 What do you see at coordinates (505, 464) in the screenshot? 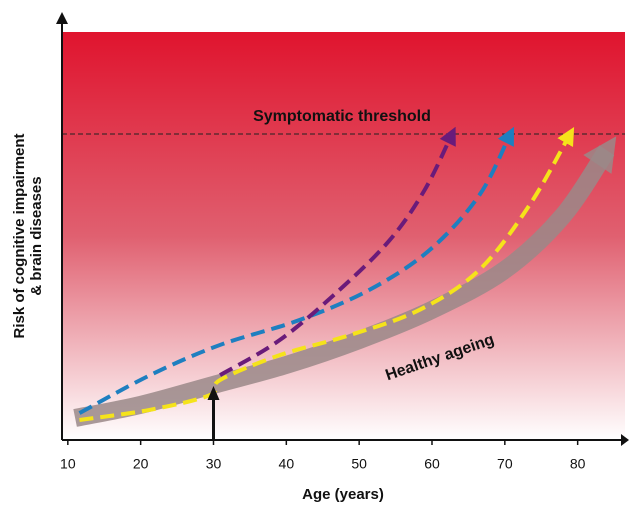
I see `x-tick-label: 70` at bounding box center [505, 464].